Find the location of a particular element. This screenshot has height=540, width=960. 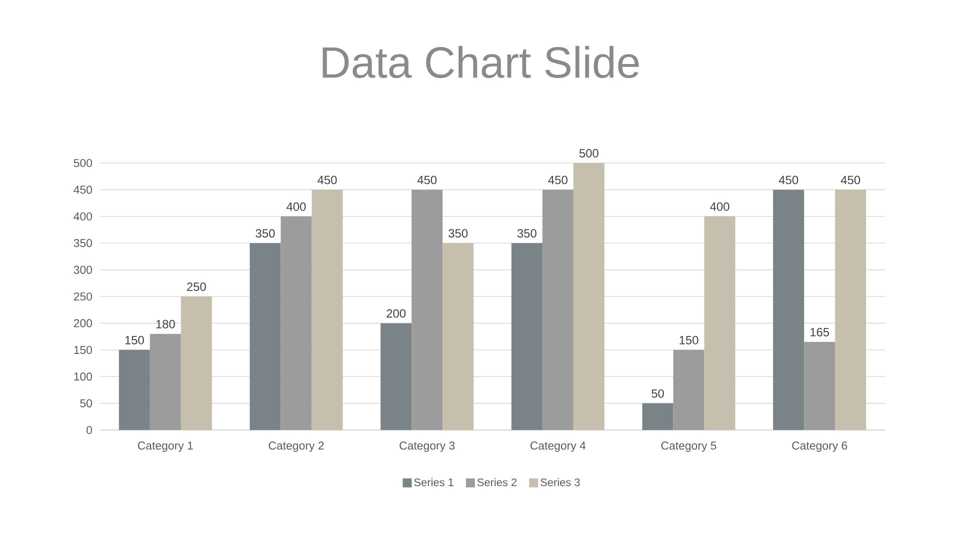

y-tick-label: 300 is located at coordinates (83, 270).